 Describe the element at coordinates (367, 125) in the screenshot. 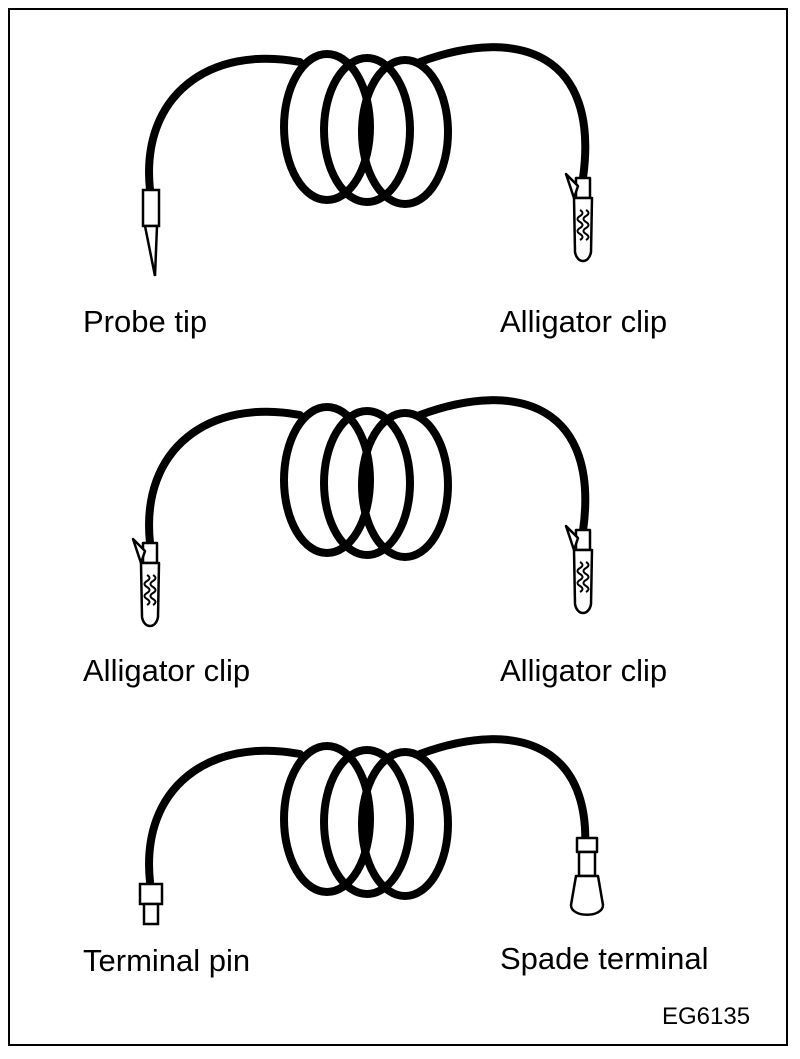

I see `lead-1-coil` at that location.